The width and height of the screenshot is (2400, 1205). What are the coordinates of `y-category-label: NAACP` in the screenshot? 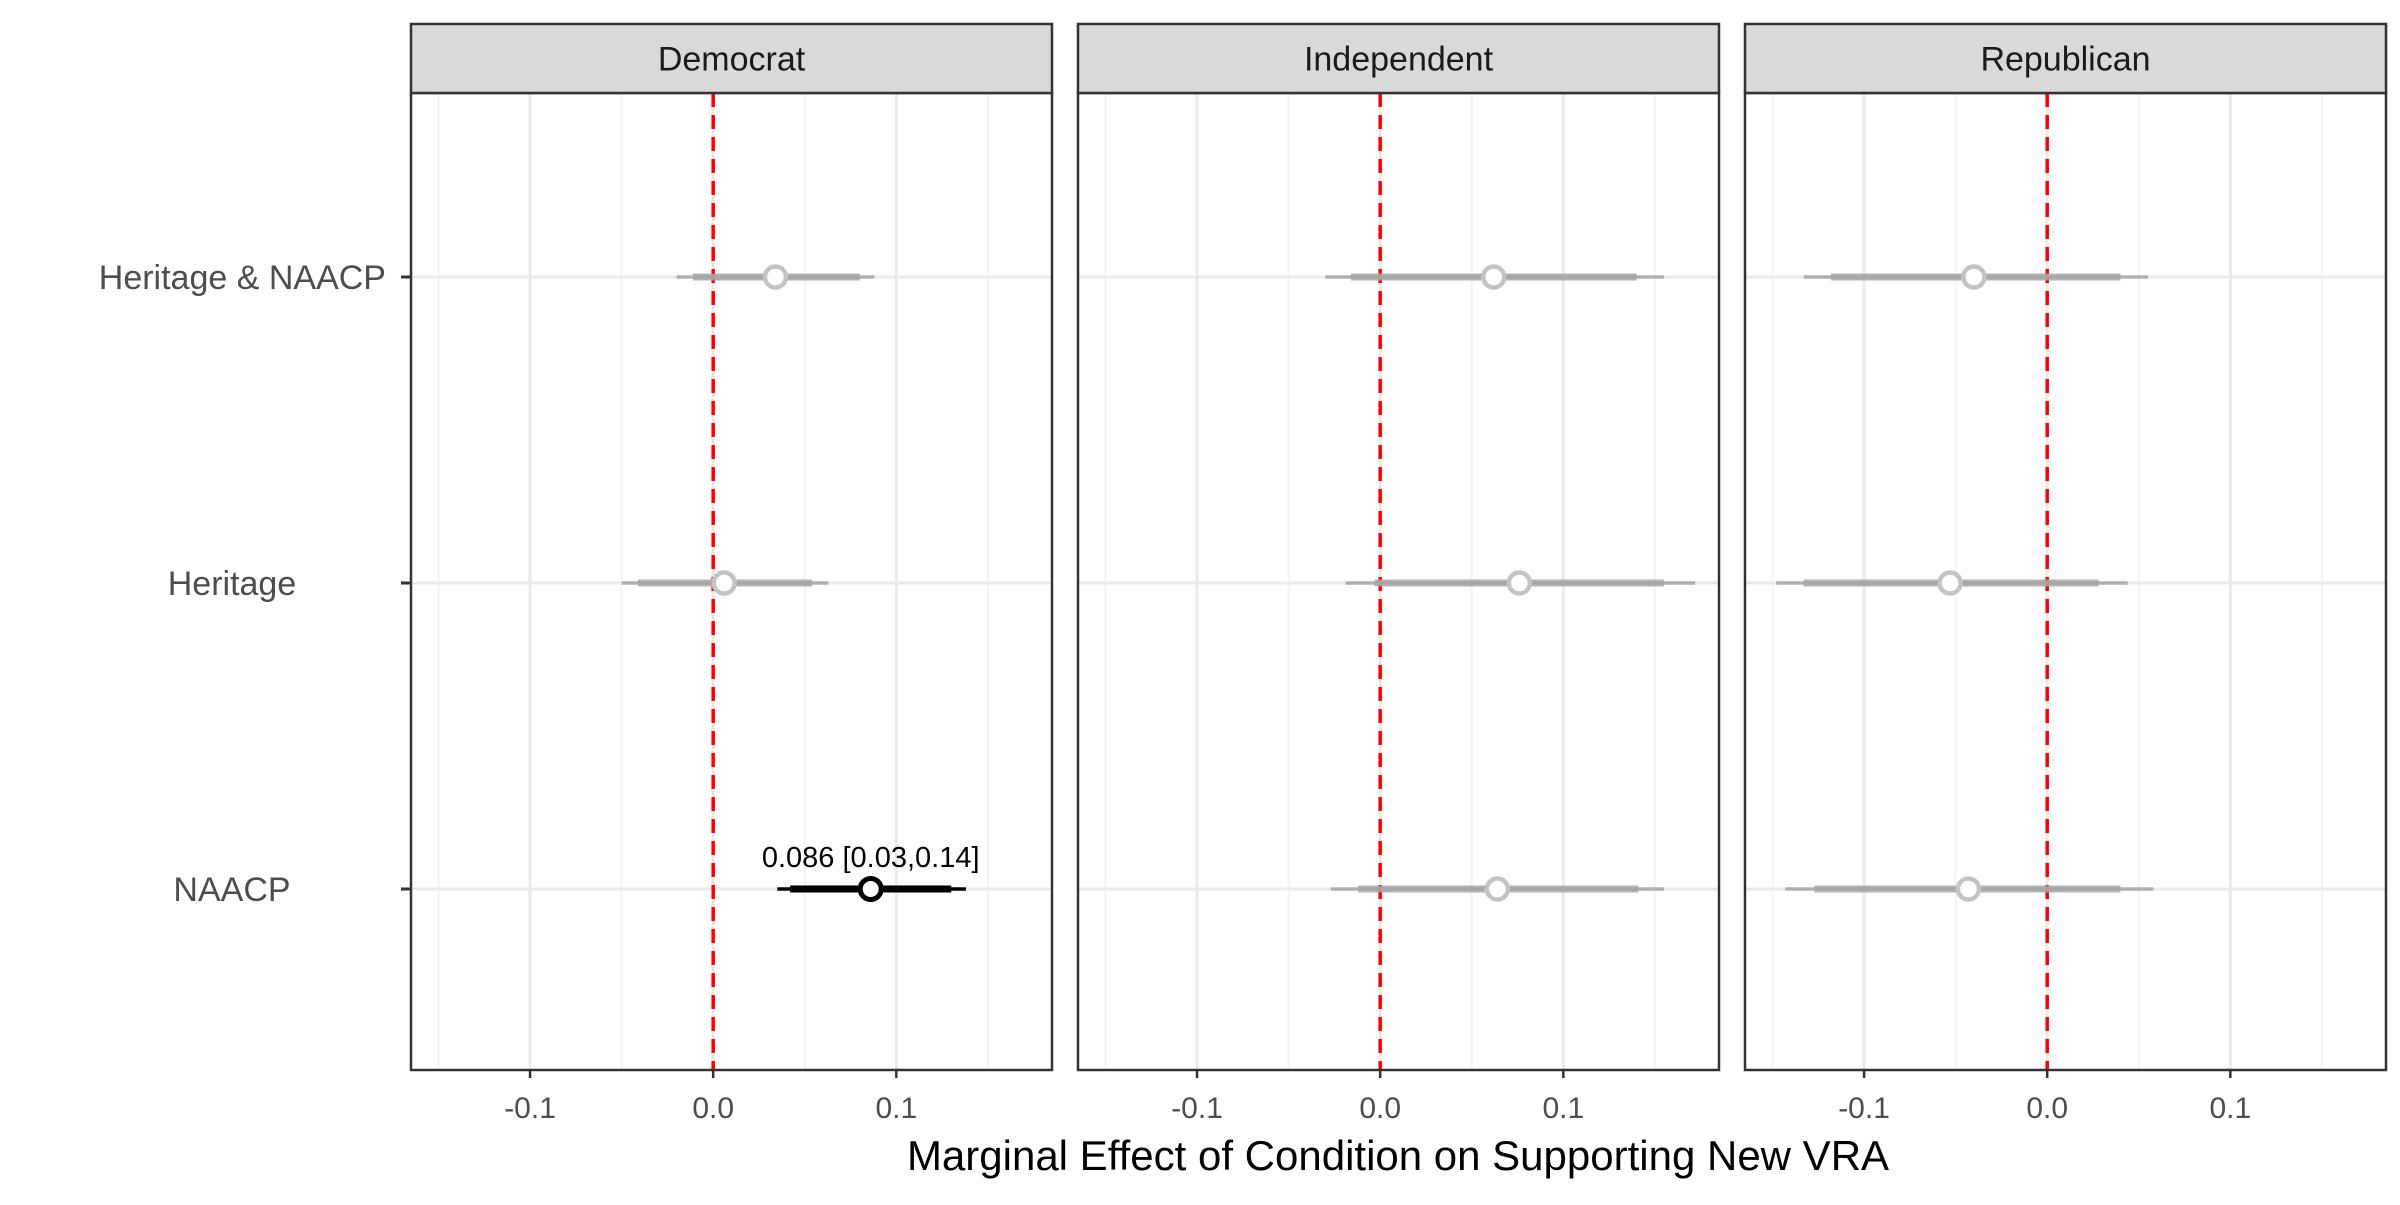 It's located at (231, 890).